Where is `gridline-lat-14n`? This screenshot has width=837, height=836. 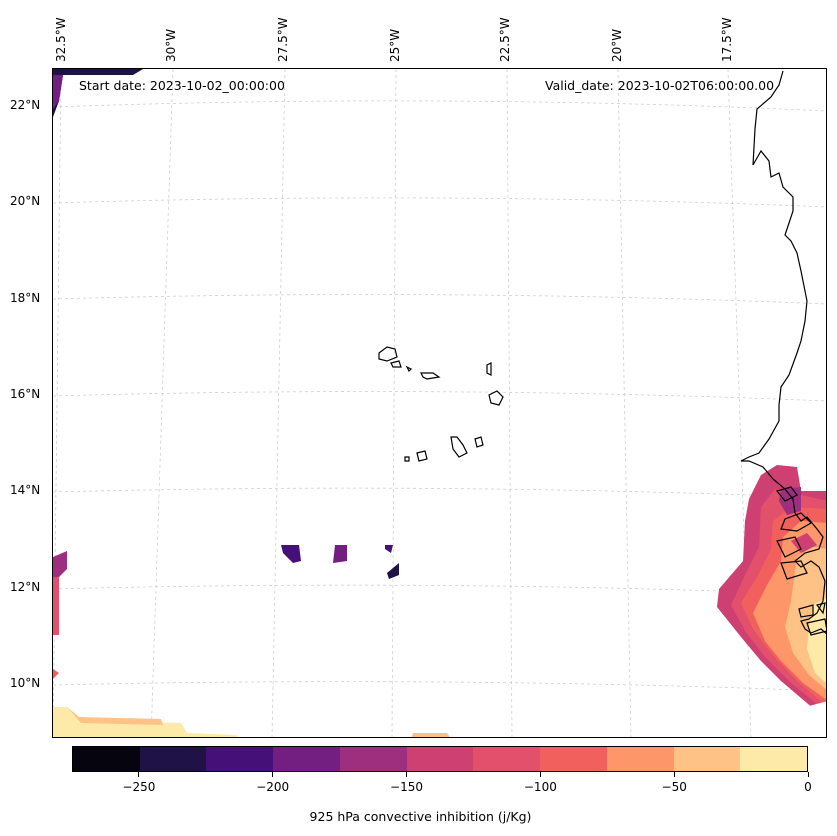
gridline-lat-14n is located at coordinates (439, 493).